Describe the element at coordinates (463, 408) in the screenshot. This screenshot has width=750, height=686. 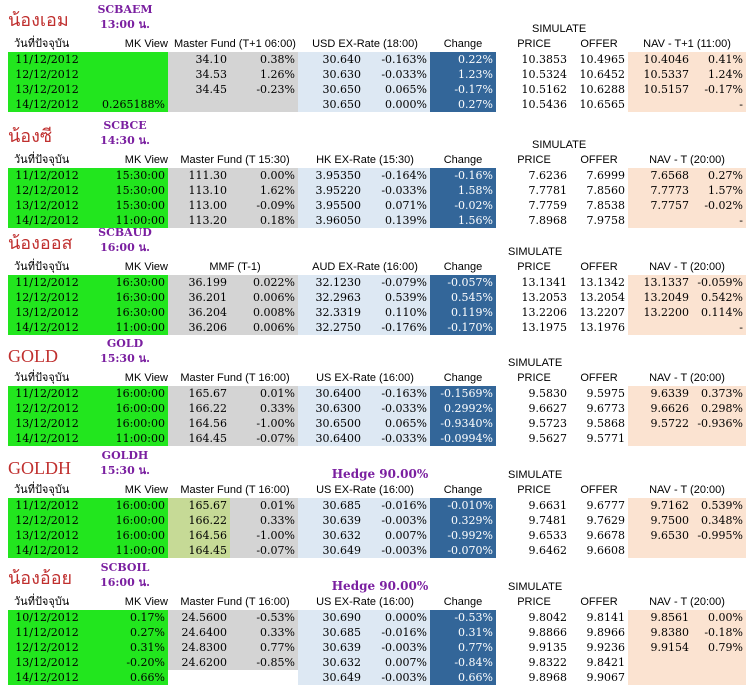
I see `change-cell: 0.2992%` at that location.